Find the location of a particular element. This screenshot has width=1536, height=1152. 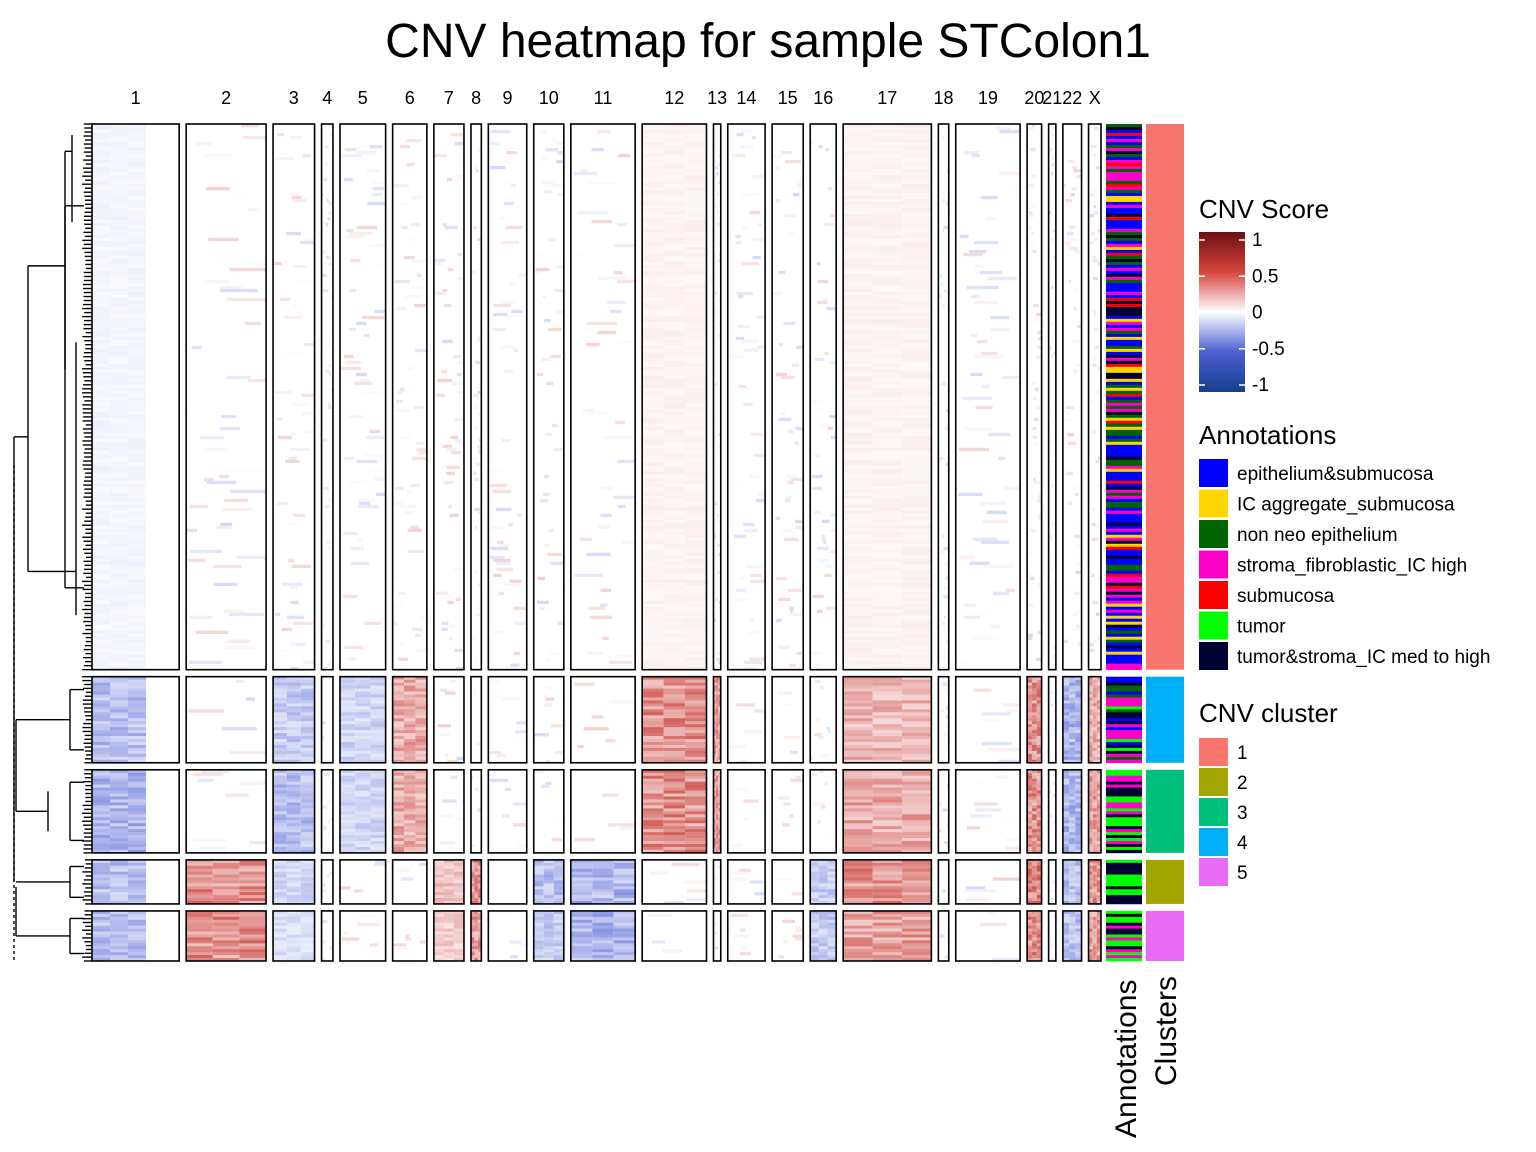

cluster-legend-swatch is located at coordinates (1213, 872).